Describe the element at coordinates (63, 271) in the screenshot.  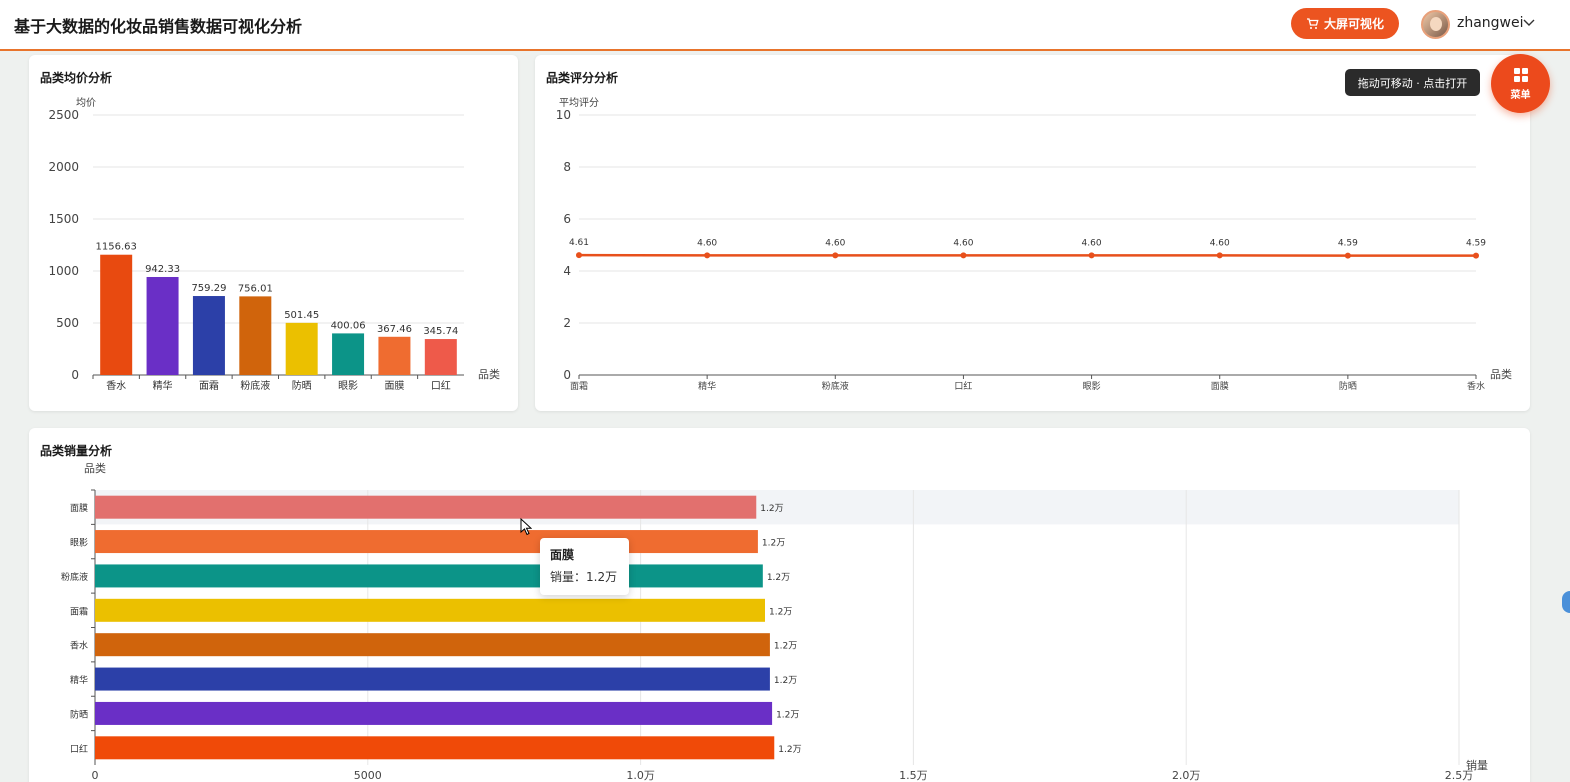
I see `y-tick-label: 1000` at that location.